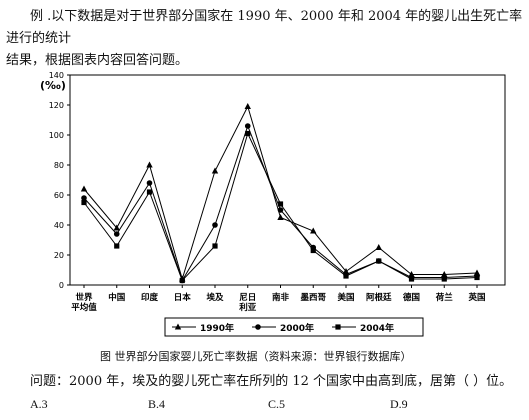  Describe the element at coordinates (116, 297) in the screenshot. I see `x-tick-label: 中国` at that location.